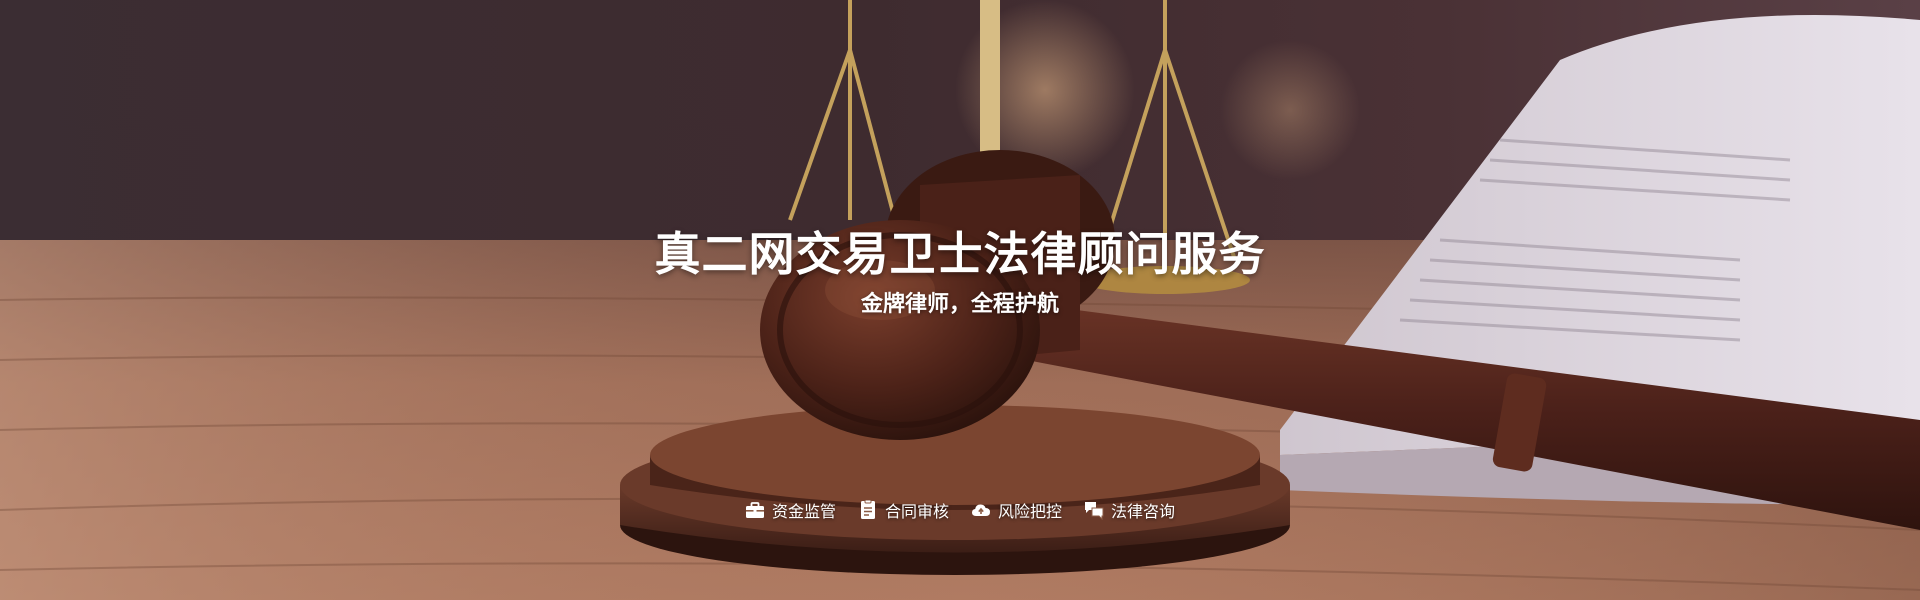 The width and height of the screenshot is (1920, 600). Describe the element at coordinates (916, 511) in the screenshot. I see `feature-label: 合同审核` at that location.